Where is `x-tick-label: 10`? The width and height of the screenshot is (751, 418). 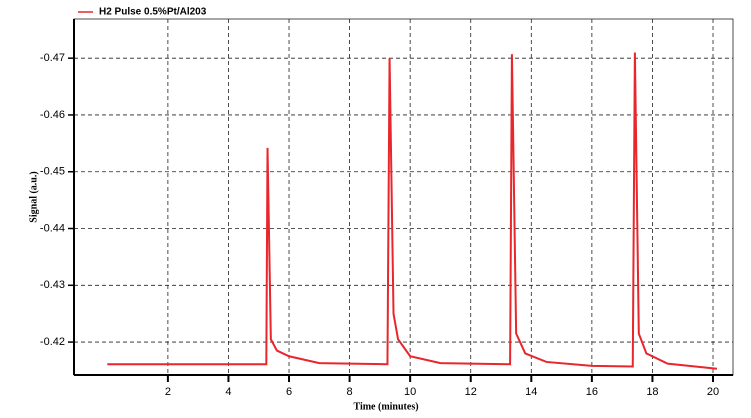 x-tick-label: 10 is located at coordinates (410, 392).